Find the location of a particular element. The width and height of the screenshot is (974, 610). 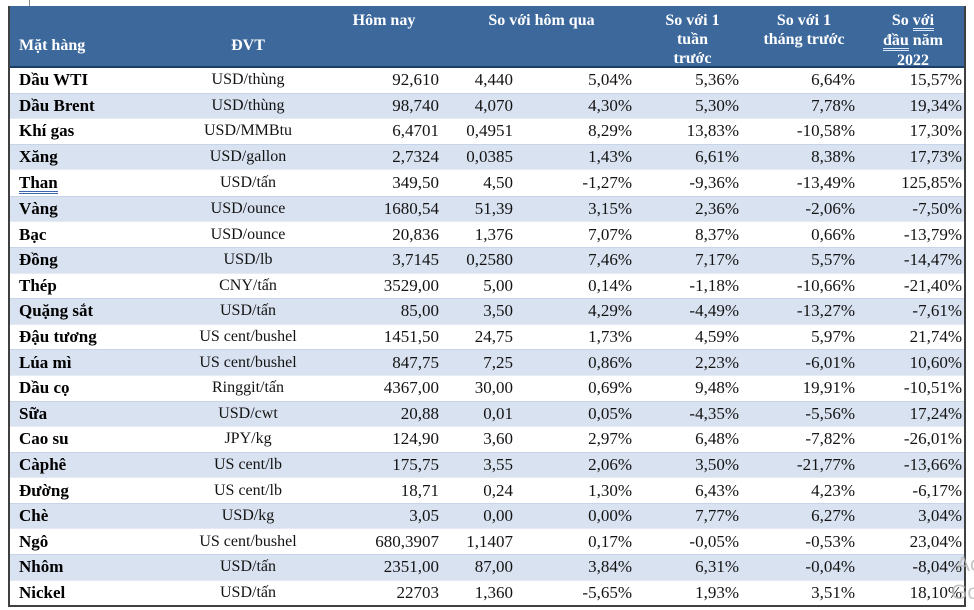

cell-vs-month-pct: -0,04% is located at coordinates (830, 567).